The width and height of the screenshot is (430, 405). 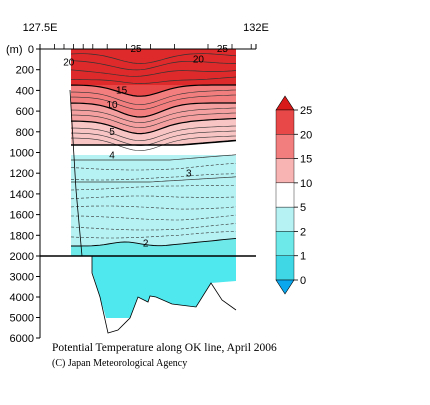 What do you see at coordinates (25, 91) in the screenshot?
I see `y-tick-label: 400` at bounding box center [25, 91].